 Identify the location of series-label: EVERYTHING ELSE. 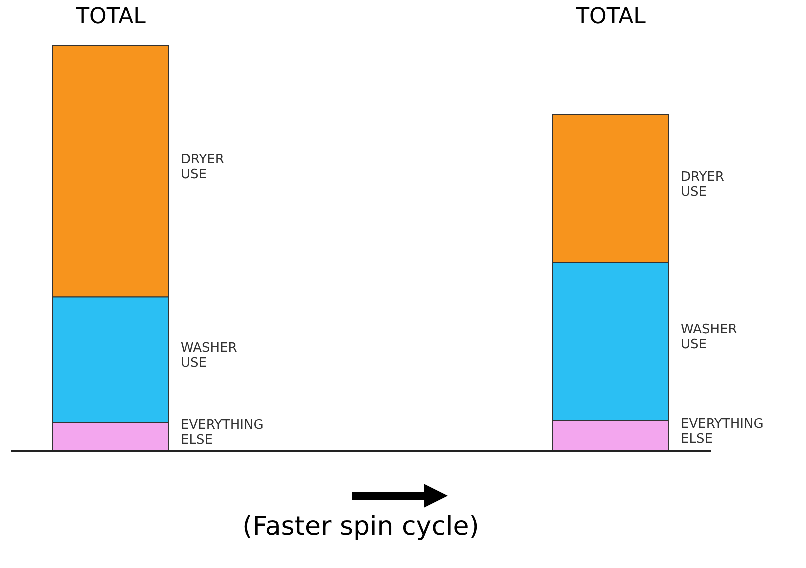
(222, 433).